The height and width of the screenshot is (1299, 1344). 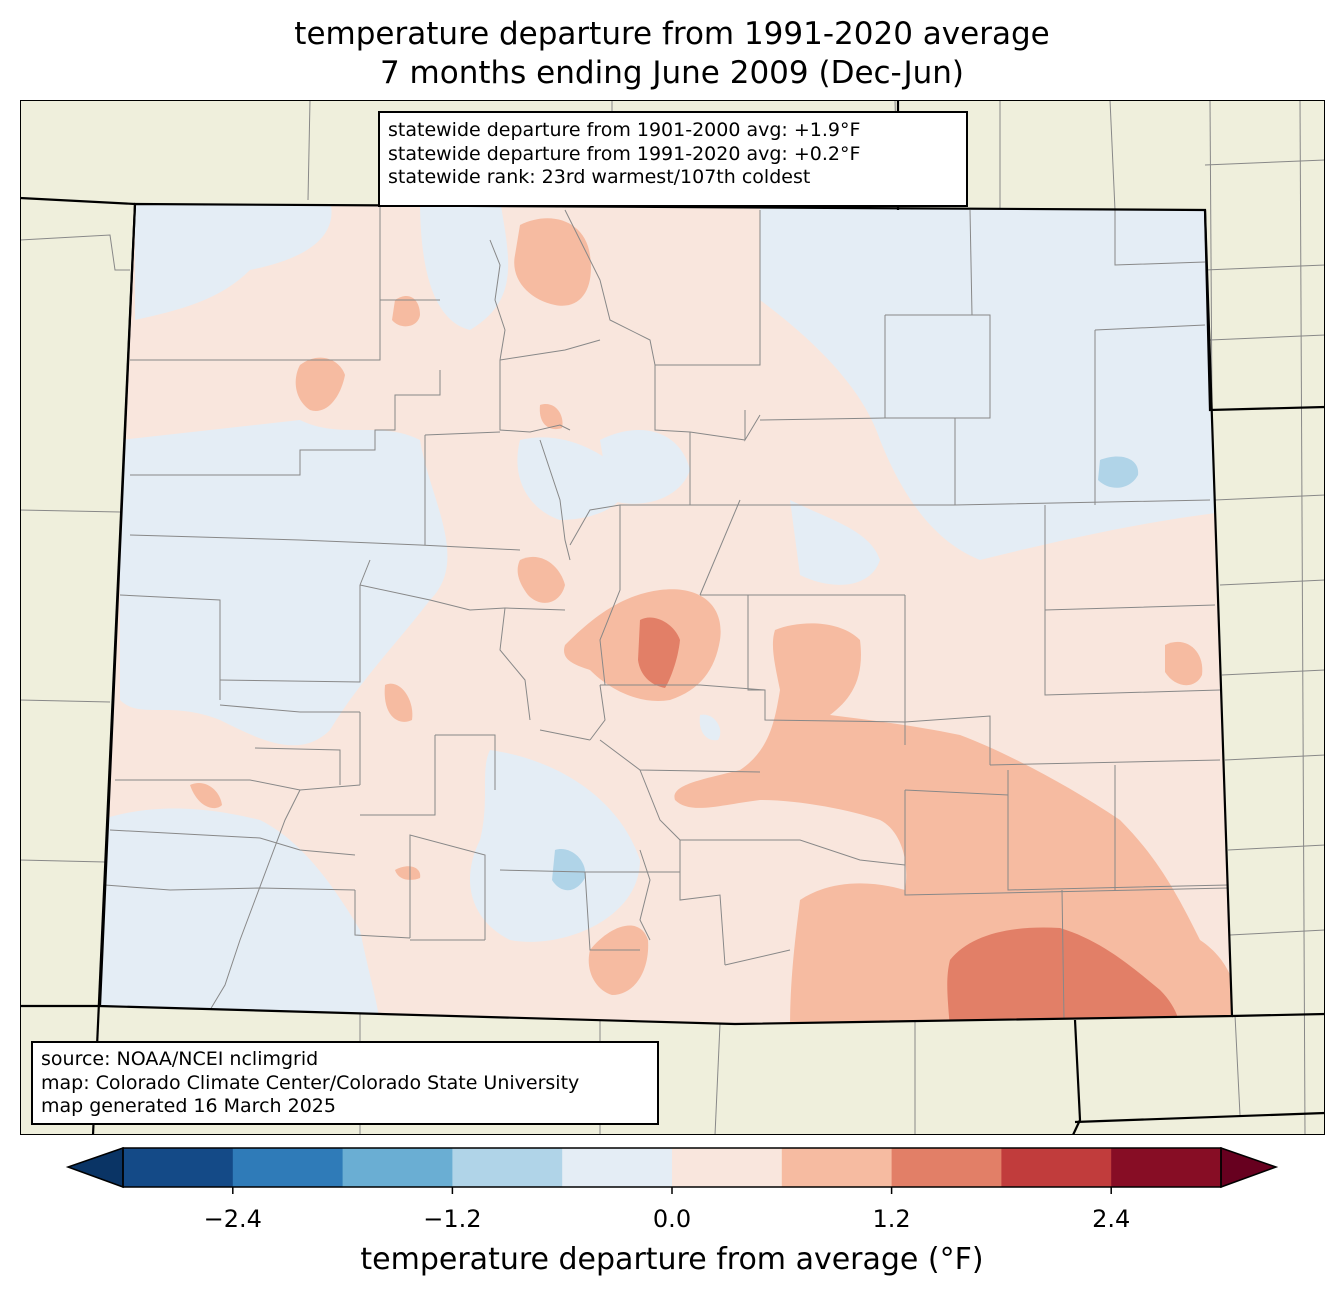 I want to click on colorbar, so click(x=672, y=1170).